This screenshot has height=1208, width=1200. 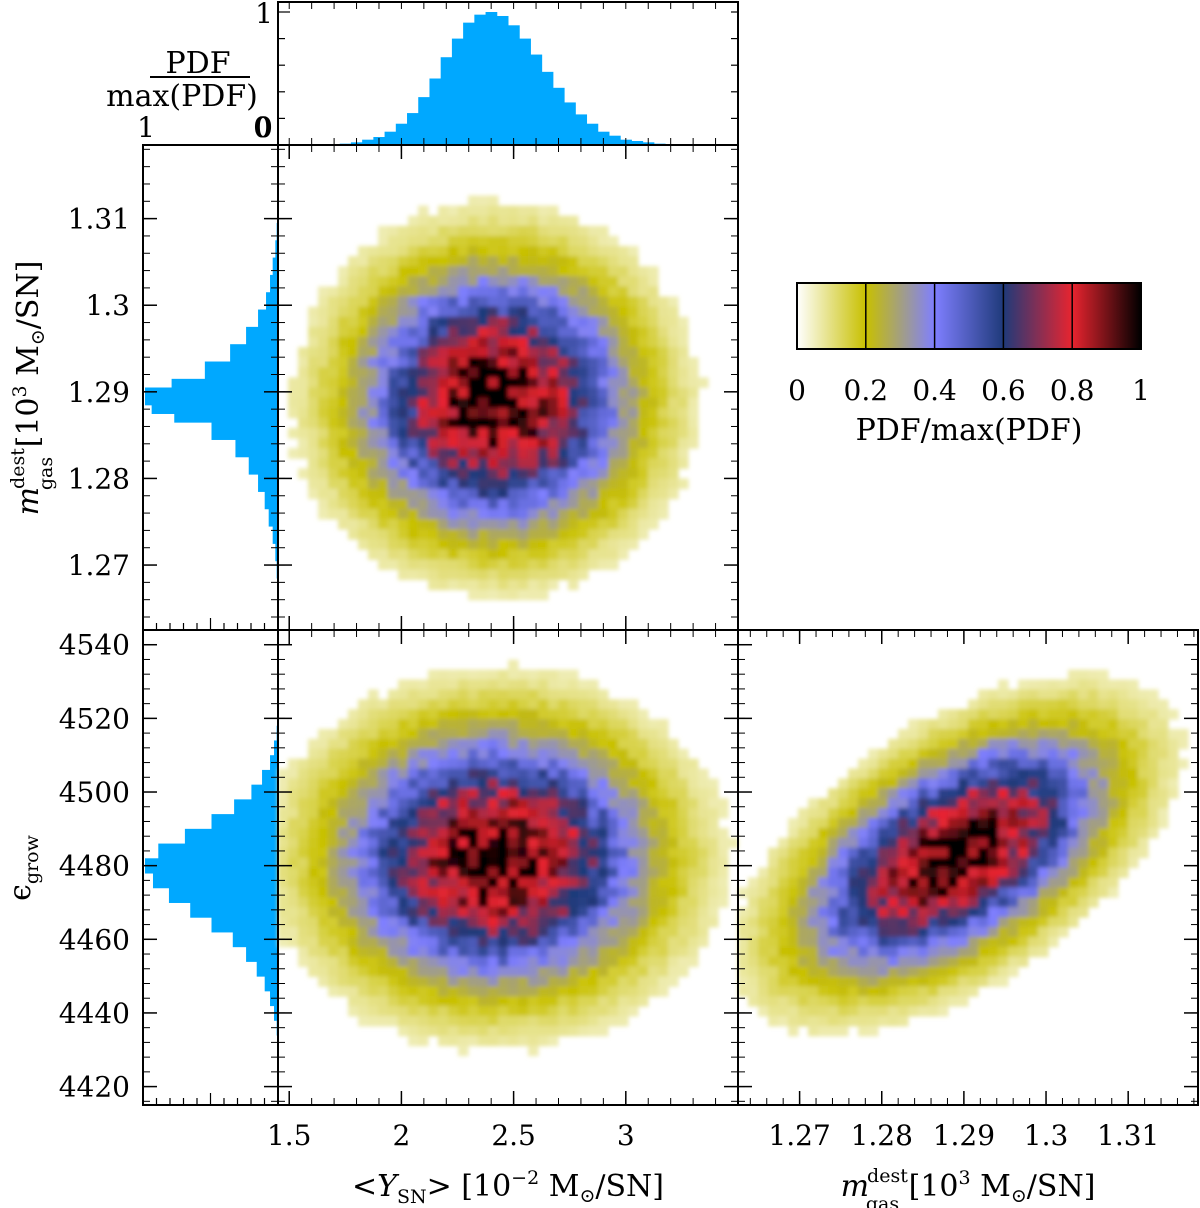 What do you see at coordinates (412, 1197) in the screenshot?
I see `ysn-axis-sub: SN` at bounding box center [412, 1197].